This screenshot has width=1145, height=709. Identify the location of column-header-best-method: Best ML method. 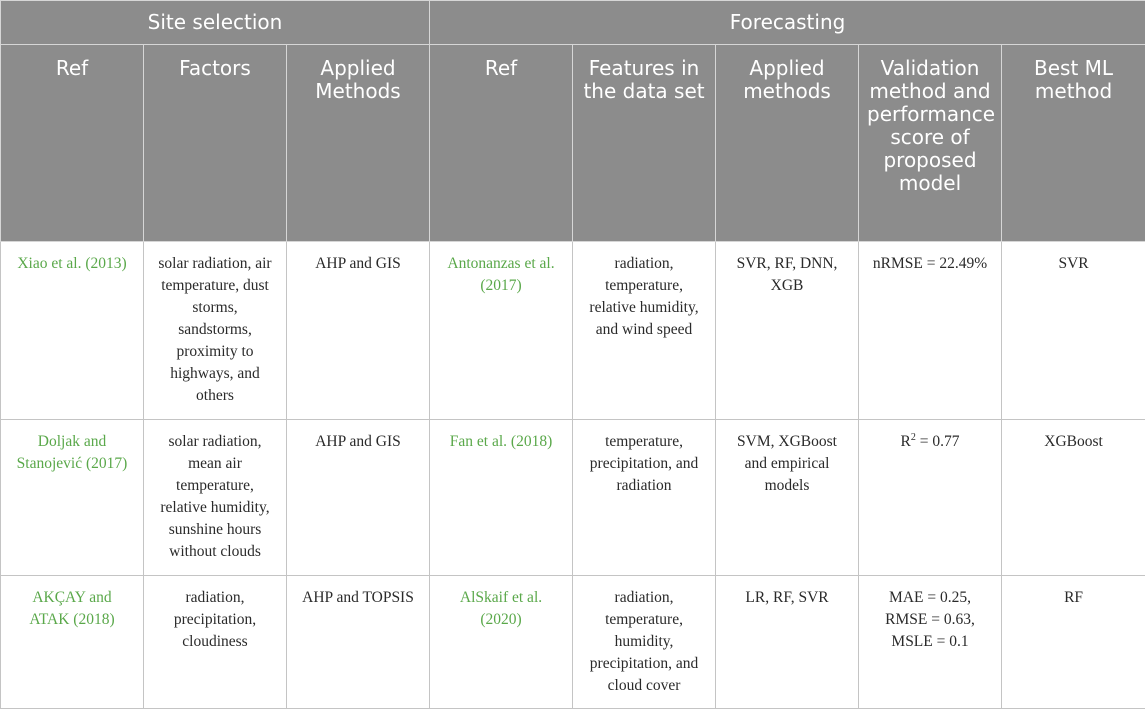
(1073, 143).